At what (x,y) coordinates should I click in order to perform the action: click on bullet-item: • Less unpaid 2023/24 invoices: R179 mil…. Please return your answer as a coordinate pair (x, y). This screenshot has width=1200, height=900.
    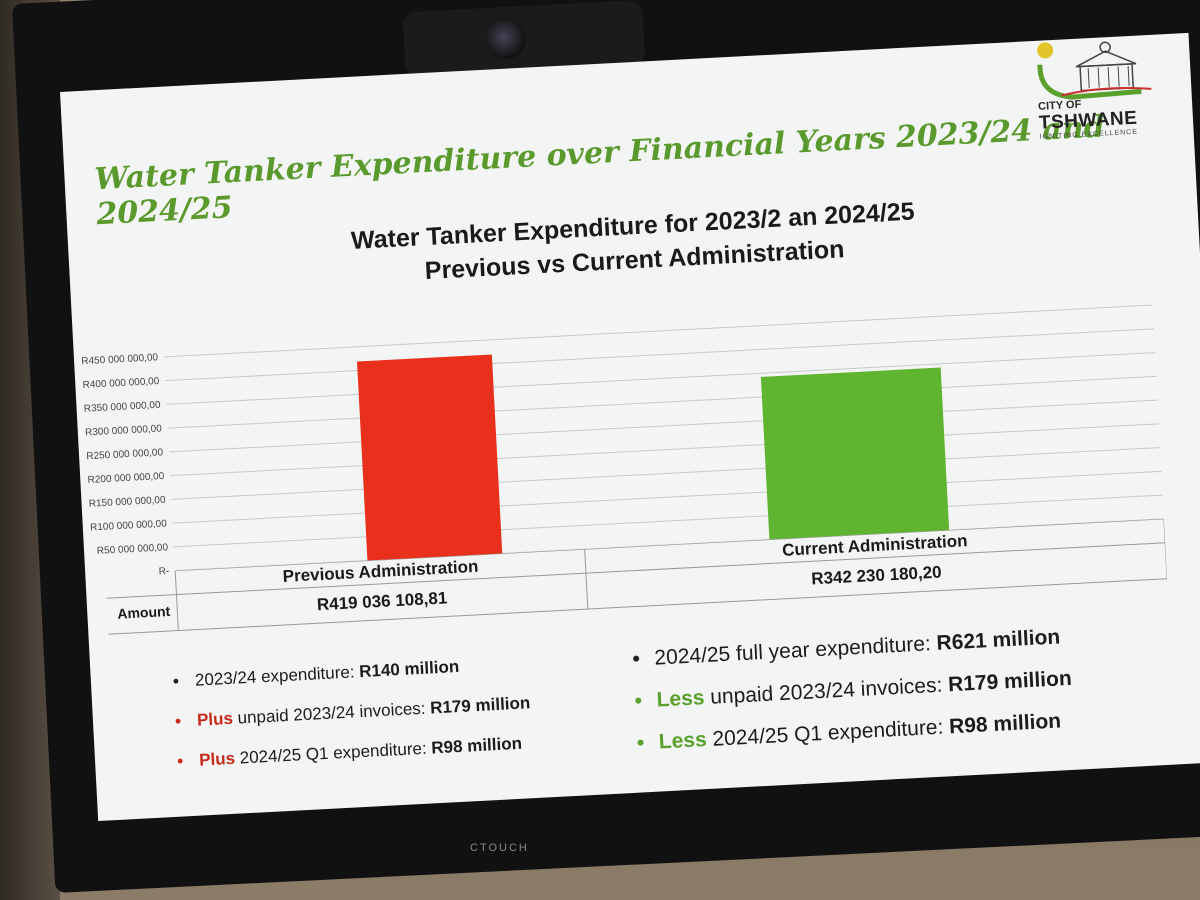
    Looking at the image, I should click on (912, 687).